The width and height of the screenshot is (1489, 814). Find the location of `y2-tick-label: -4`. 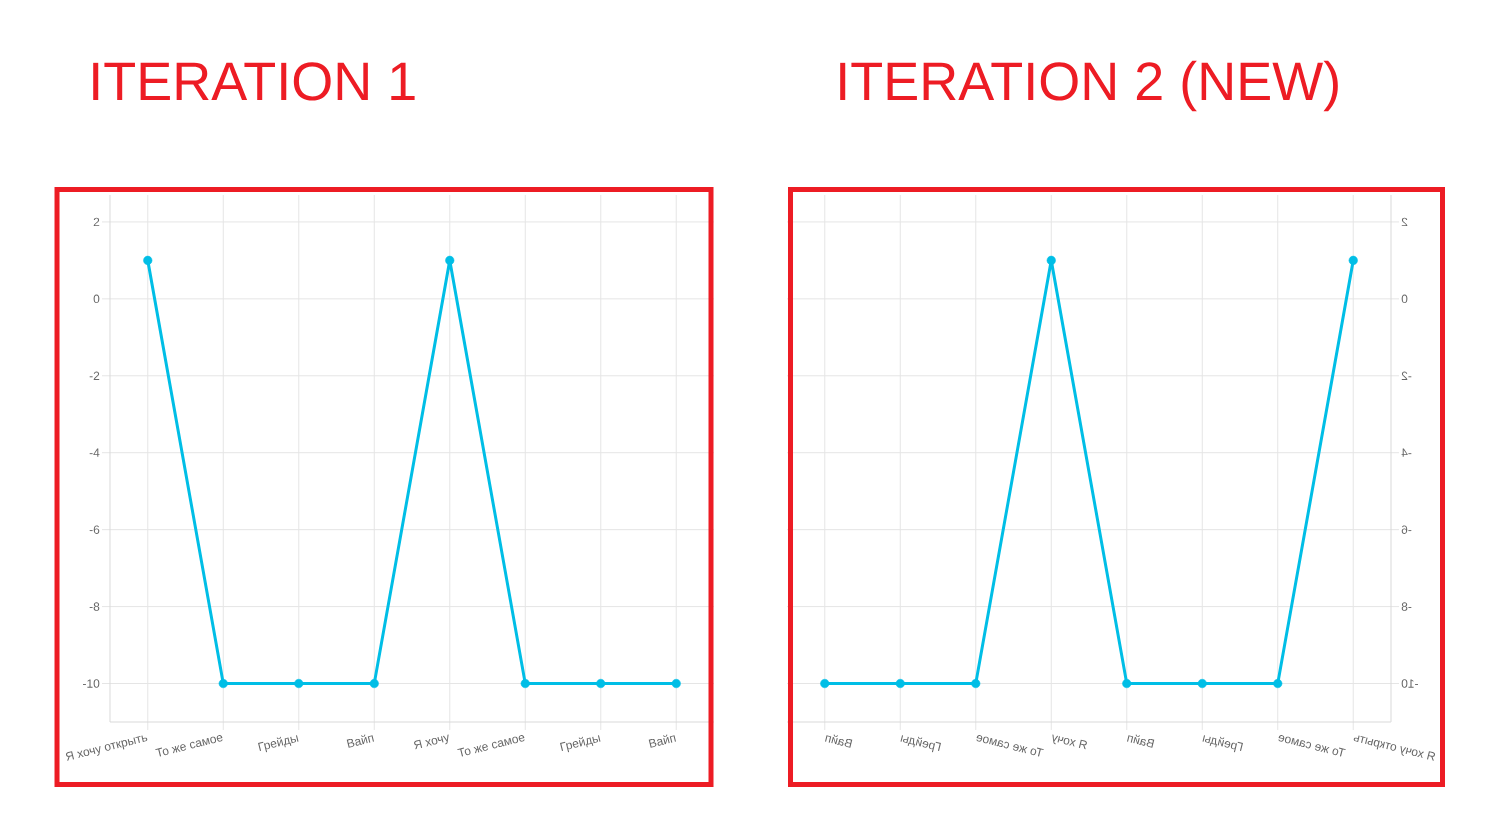

y2-tick-label: -4 is located at coordinates (1406, 452).